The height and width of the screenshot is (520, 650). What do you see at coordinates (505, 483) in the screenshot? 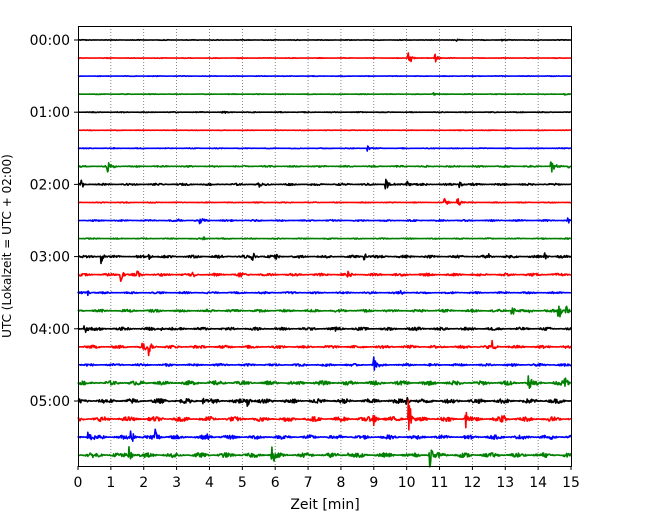
I see `x-tick-label: 13` at bounding box center [505, 483].